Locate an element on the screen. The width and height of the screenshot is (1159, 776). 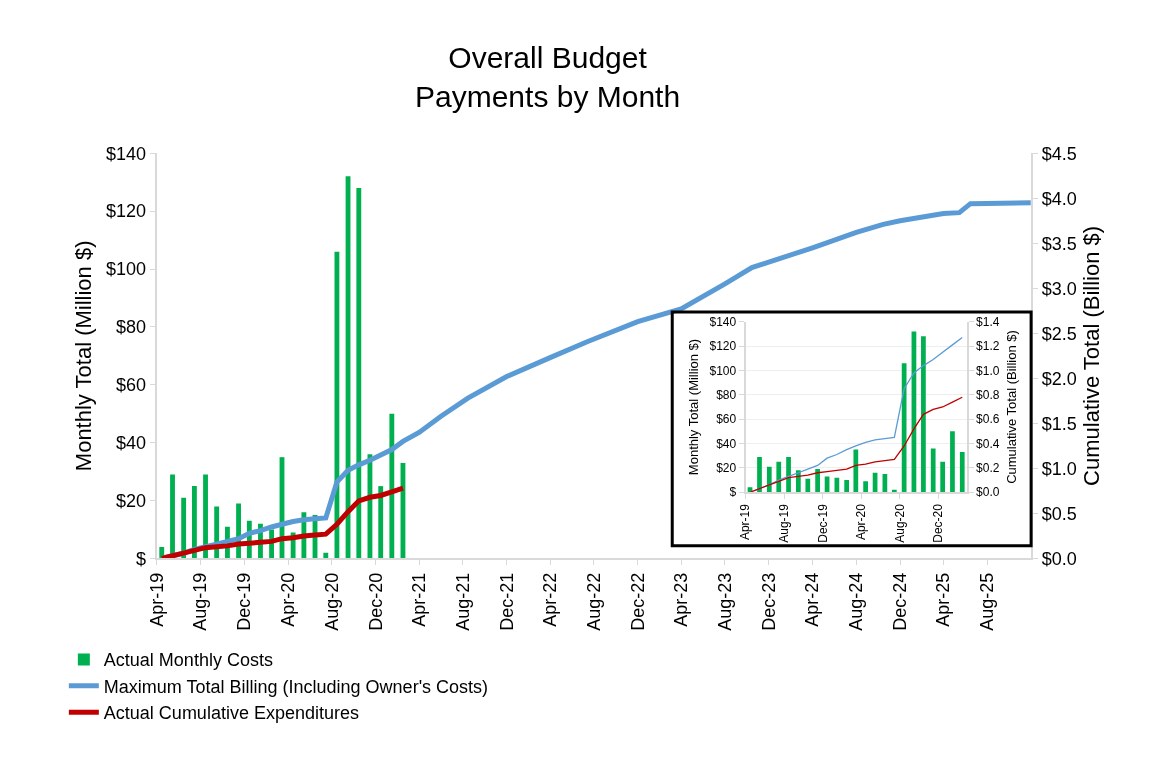
x-tick-label: Apr-24 is located at coordinates (812, 599).